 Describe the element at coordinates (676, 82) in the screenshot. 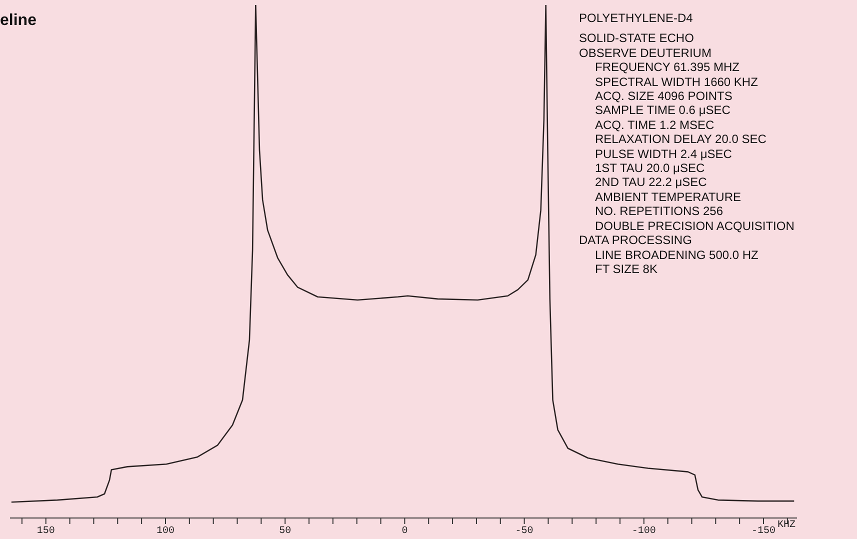

I see `annotation: SPECTRAL WIDTH 1660 KHZ` at that location.